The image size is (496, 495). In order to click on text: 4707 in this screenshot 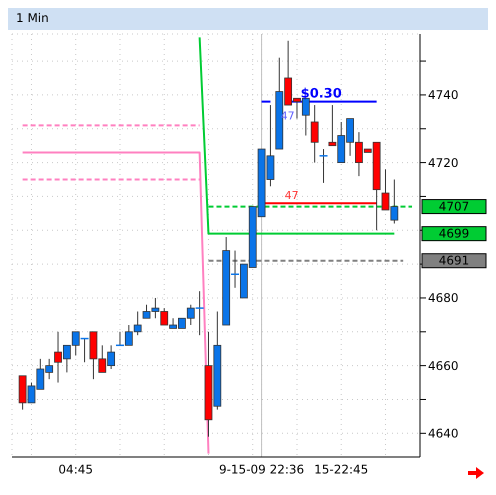, I will do `click(454, 207)`.